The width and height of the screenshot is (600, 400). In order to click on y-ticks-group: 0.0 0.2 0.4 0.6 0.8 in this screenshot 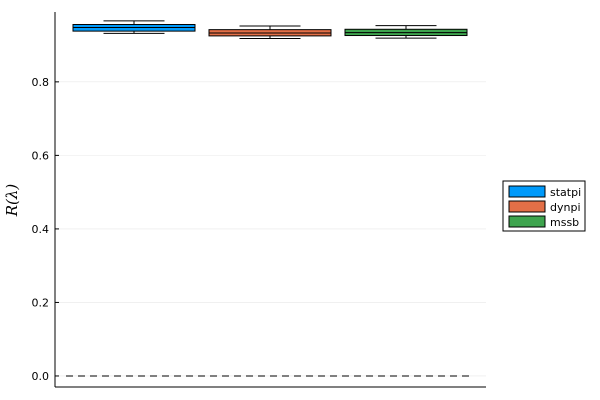, I will do `click(45, 229)`.